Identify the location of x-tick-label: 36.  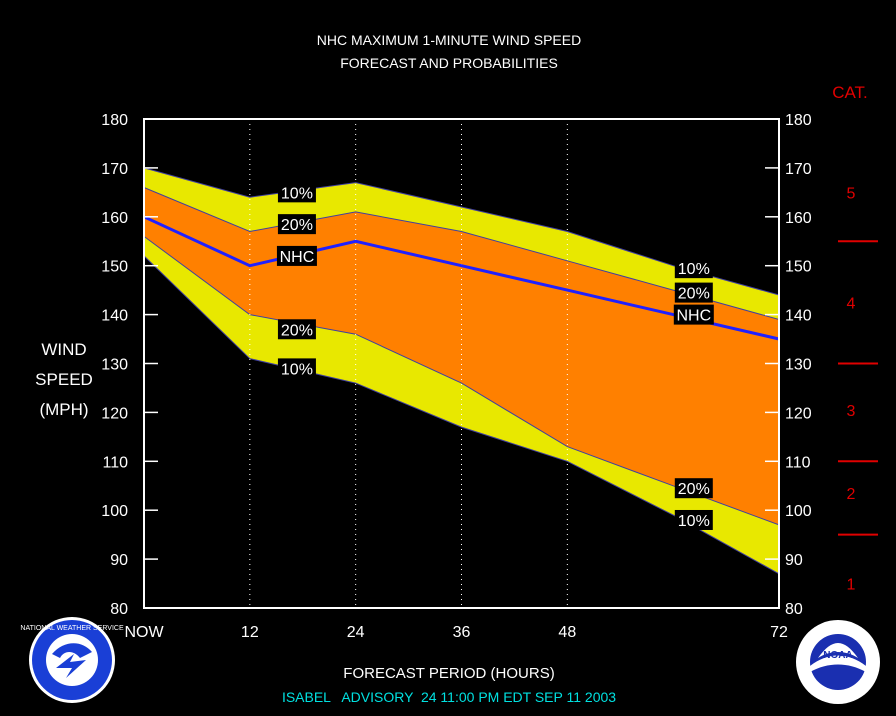
(462, 632).